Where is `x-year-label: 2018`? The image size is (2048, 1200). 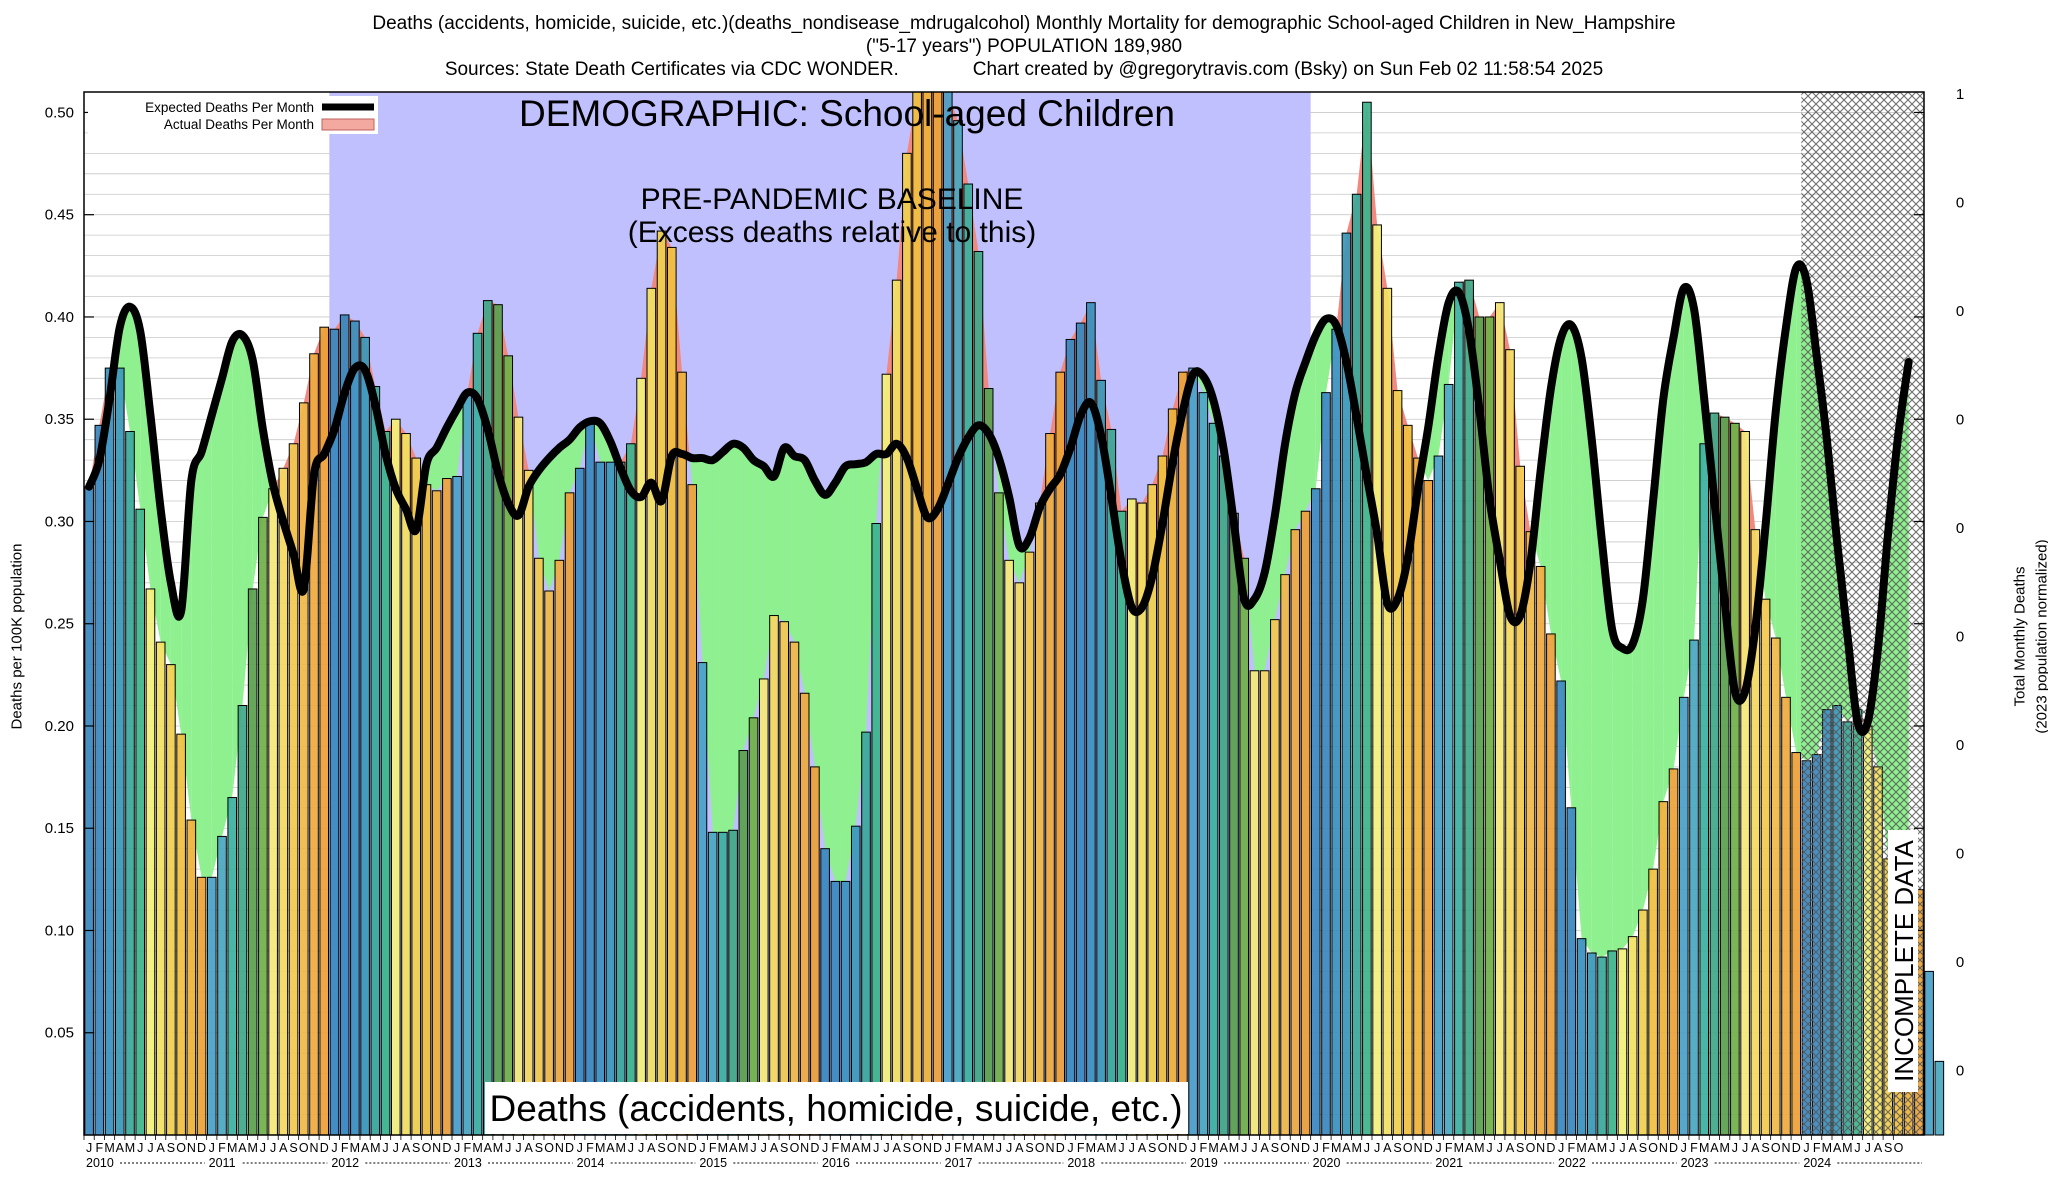 x-year-label: 2018 is located at coordinates (1081, 1163).